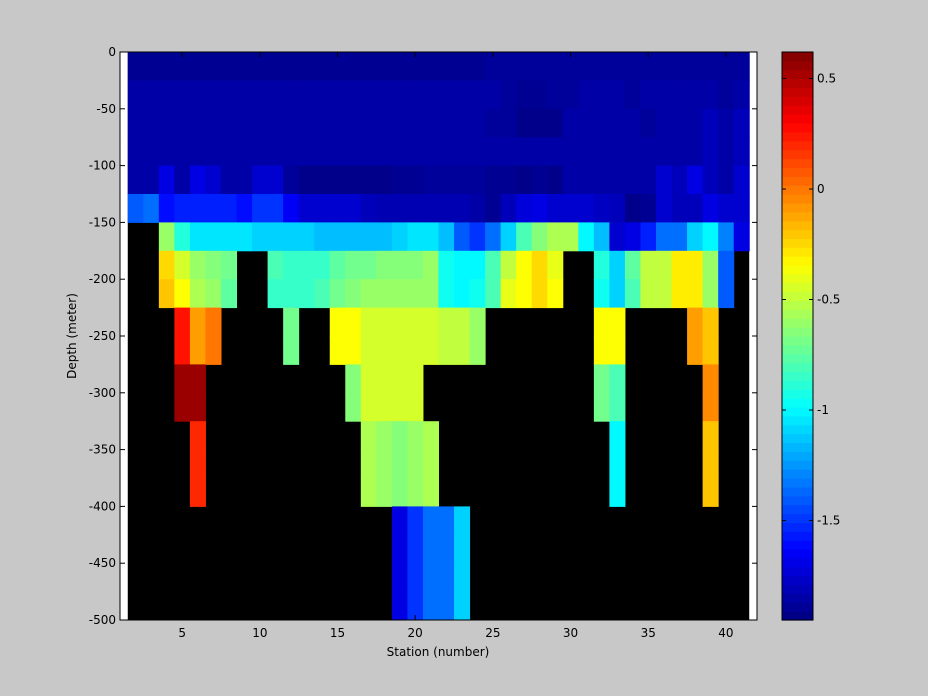 The width and height of the screenshot is (928, 696). I want to click on x-tick-label: 20, so click(415, 633).